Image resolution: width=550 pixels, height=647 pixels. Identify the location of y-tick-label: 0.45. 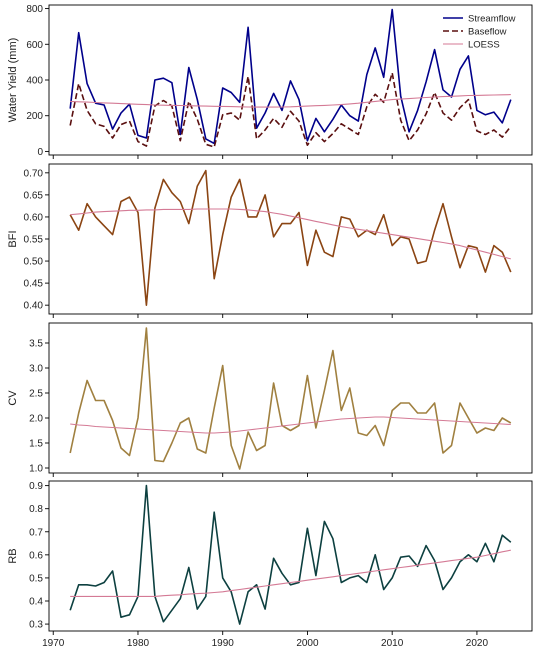
(34, 284).